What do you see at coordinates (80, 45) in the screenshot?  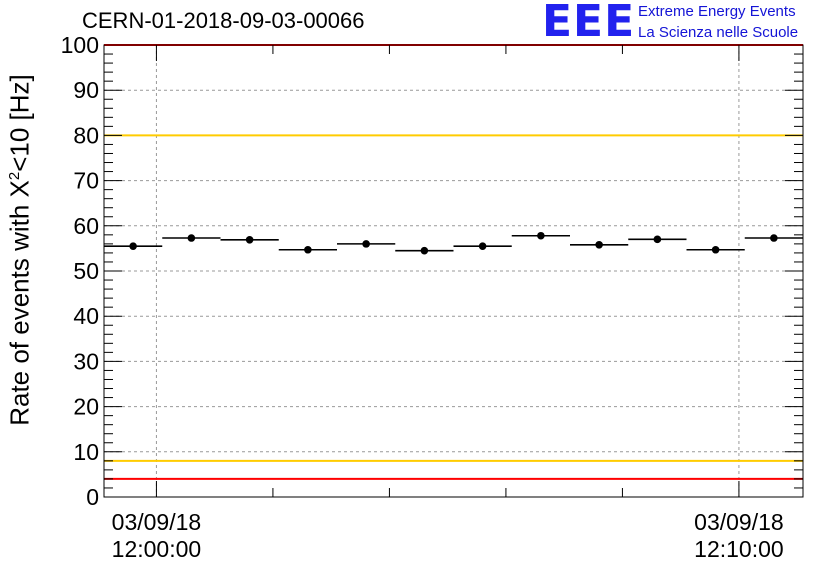 I see `y-tick-label: 100` at bounding box center [80, 45].